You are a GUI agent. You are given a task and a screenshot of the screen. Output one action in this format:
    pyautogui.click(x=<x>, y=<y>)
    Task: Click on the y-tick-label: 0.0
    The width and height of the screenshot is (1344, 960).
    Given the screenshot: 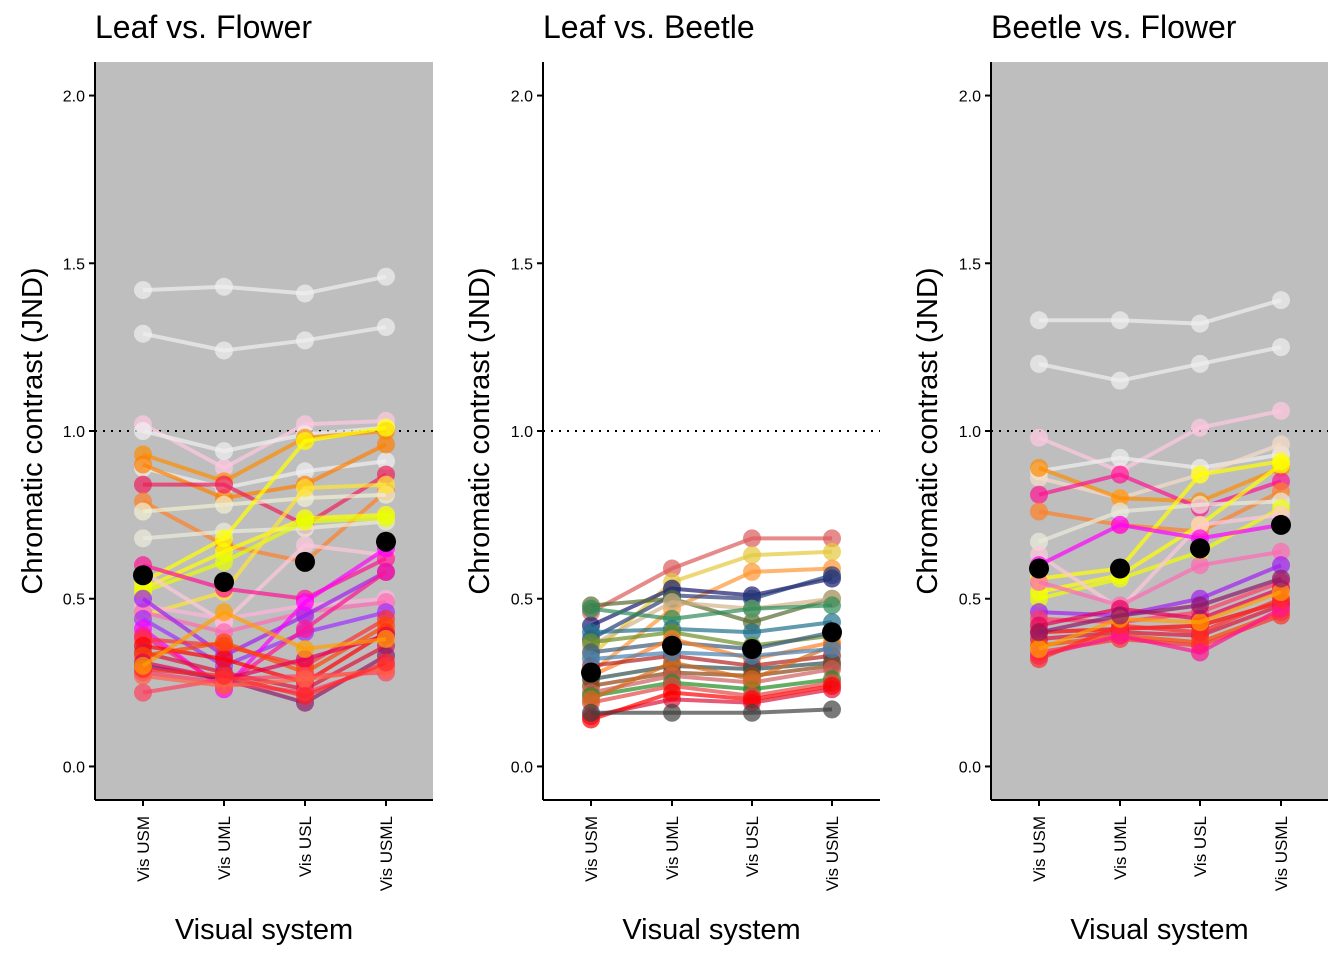 What is the action you would take?
    pyautogui.click(x=970, y=767)
    